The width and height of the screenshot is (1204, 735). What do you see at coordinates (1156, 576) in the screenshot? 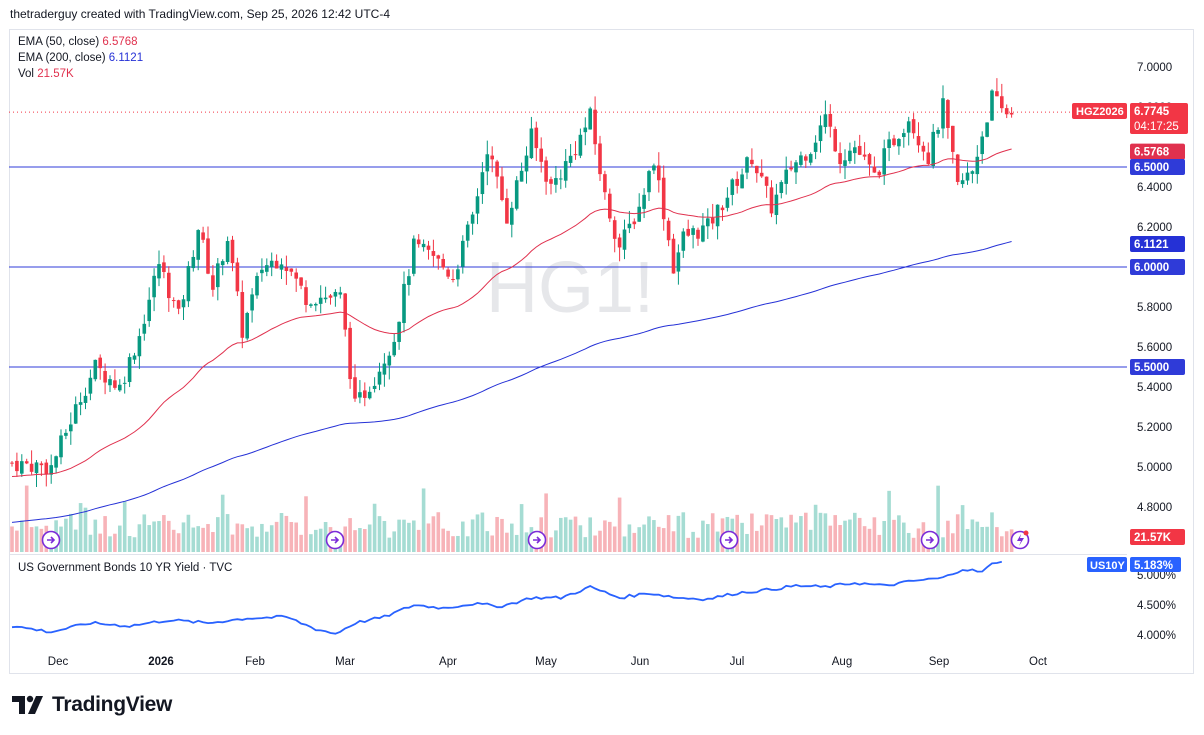
I see `yield-tick-label: 5.000%` at bounding box center [1156, 576].